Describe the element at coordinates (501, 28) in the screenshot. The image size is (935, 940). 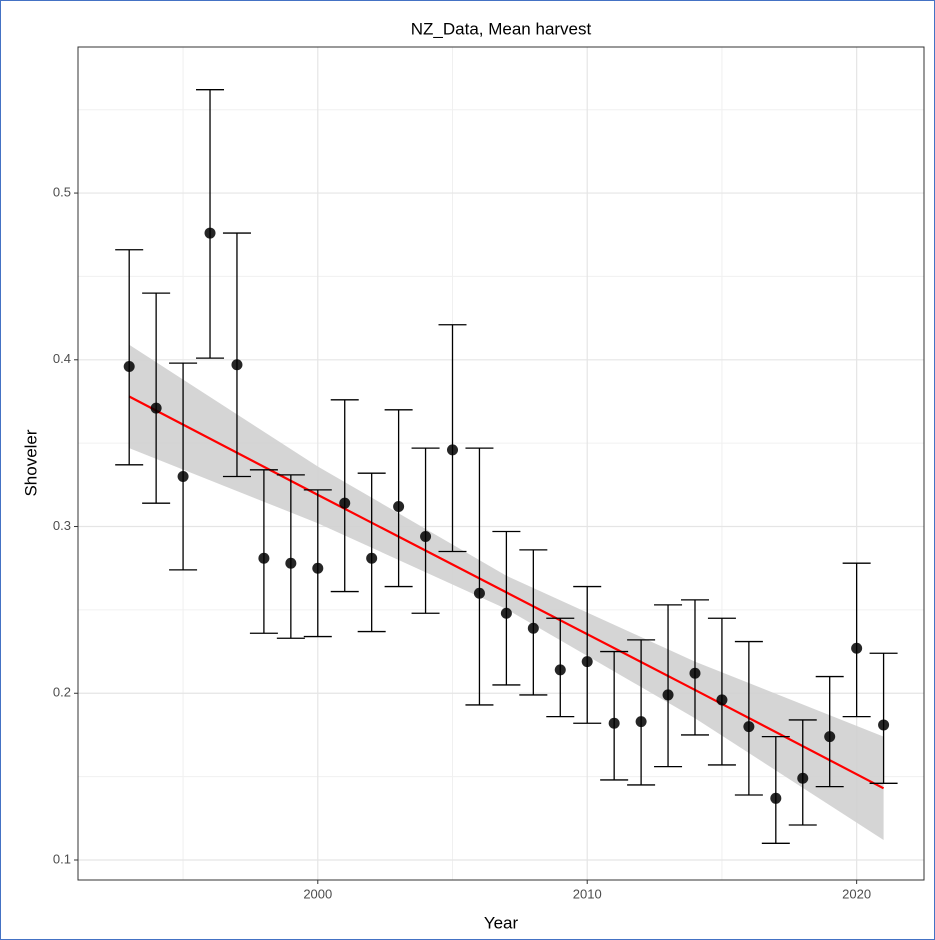
I see `chart-title: NZ_Data, Mean harvest` at that location.